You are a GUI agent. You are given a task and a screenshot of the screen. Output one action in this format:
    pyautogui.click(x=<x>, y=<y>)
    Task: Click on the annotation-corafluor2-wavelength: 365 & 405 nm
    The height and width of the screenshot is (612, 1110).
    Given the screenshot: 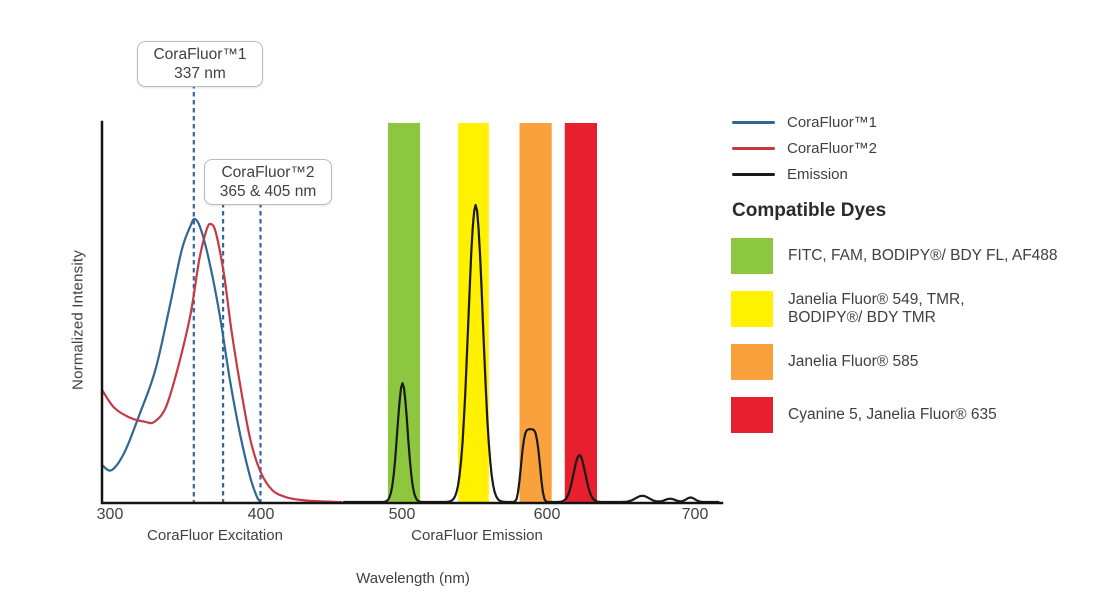 What is the action you would take?
    pyautogui.click(x=268, y=191)
    